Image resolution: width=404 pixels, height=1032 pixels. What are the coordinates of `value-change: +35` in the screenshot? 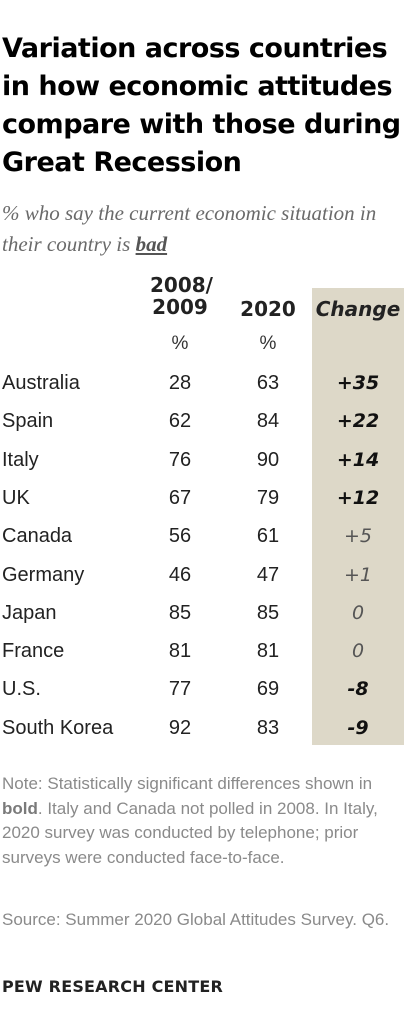 It's located at (358, 383).